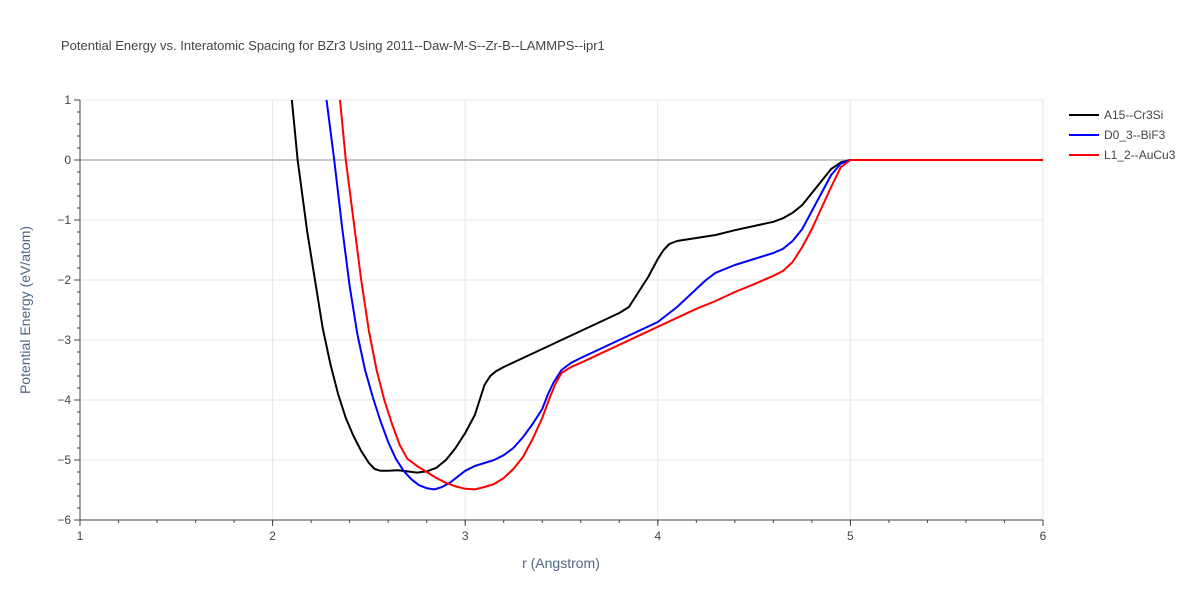  Describe the element at coordinates (64, 400) in the screenshot. I see `y-tick-label: −4` at that location.